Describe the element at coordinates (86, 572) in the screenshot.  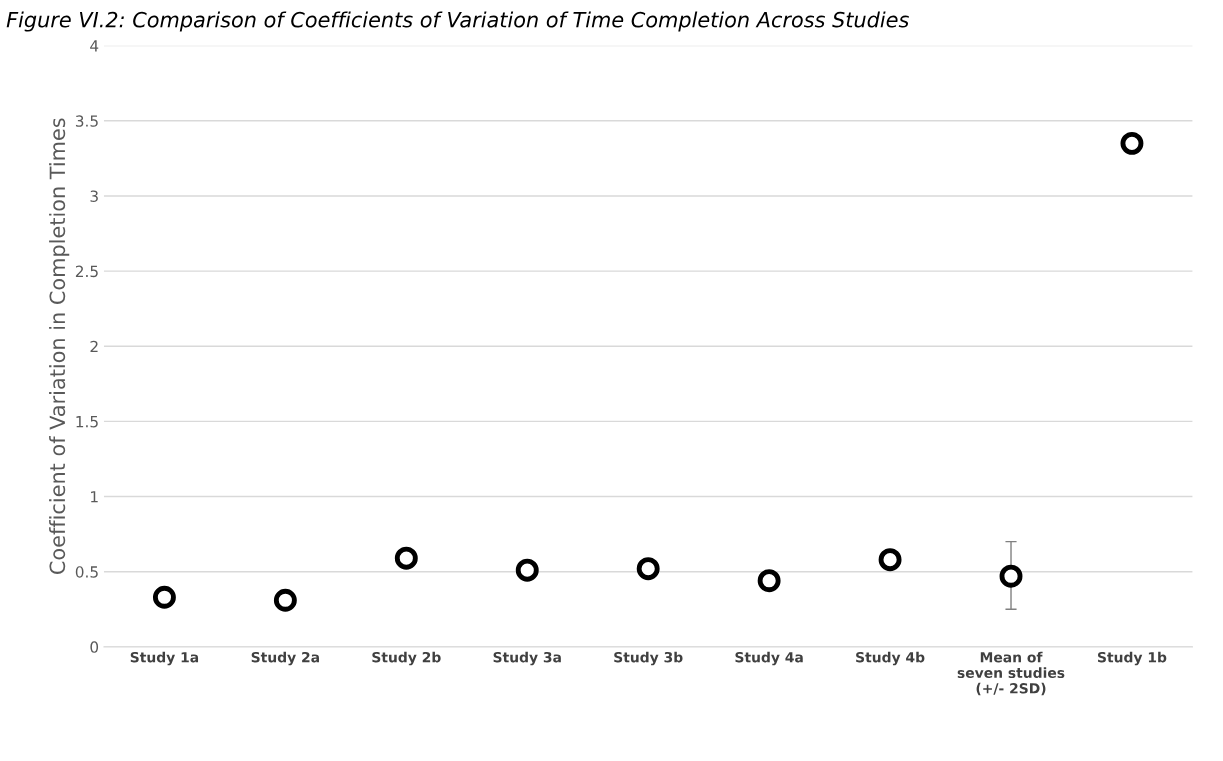
I see `y-tick-label: 0.5` at that location.